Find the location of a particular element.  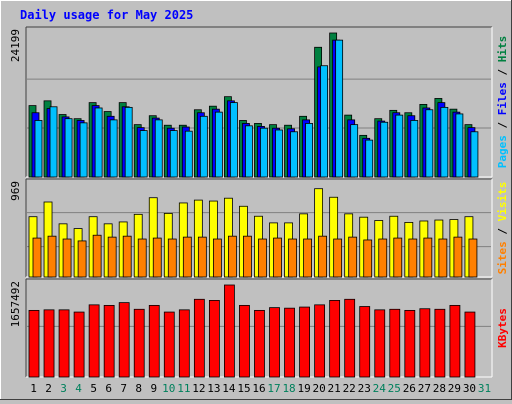

x-tick-label-day-3: 3 is located at coordinates (63, 388).